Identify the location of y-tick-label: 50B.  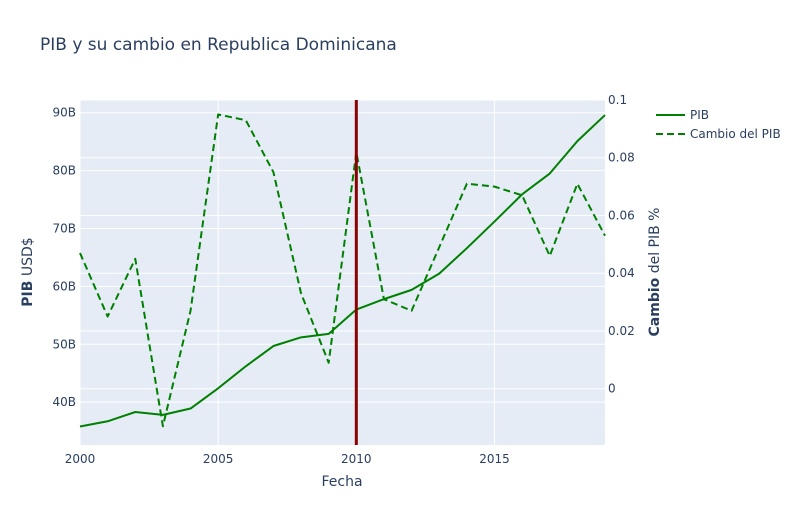
(64, 344).